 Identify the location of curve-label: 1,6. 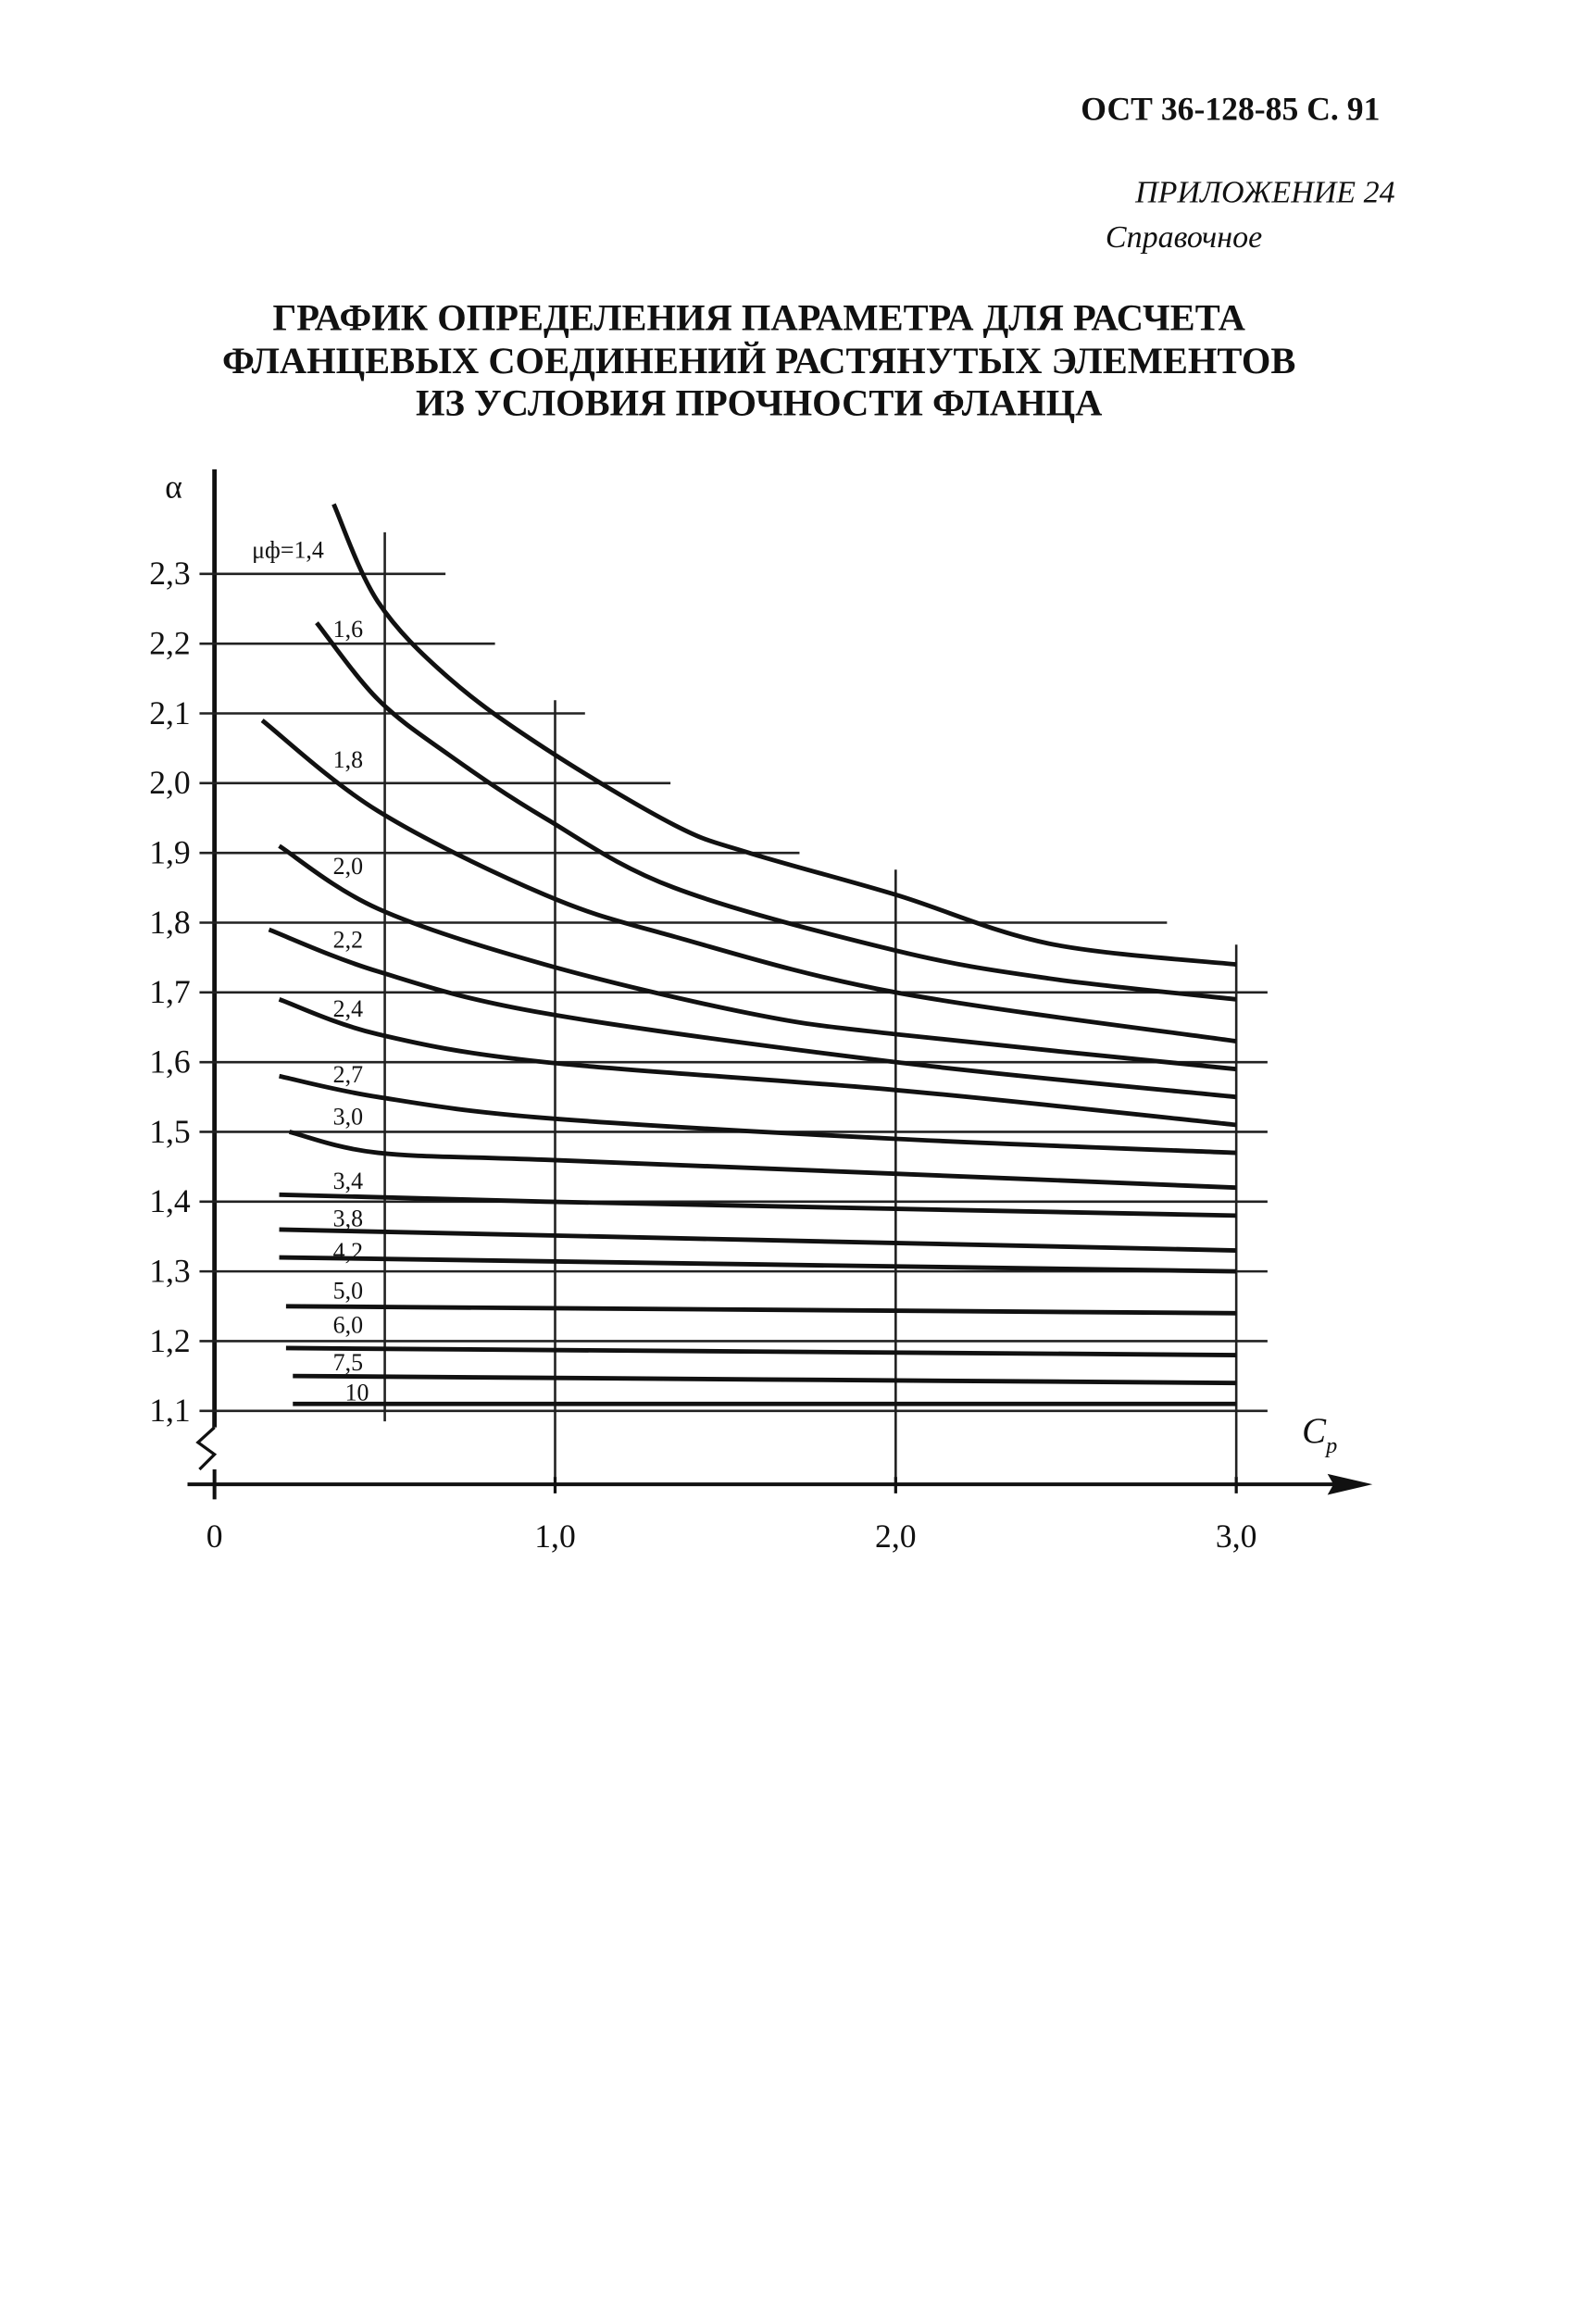
(348, 629).